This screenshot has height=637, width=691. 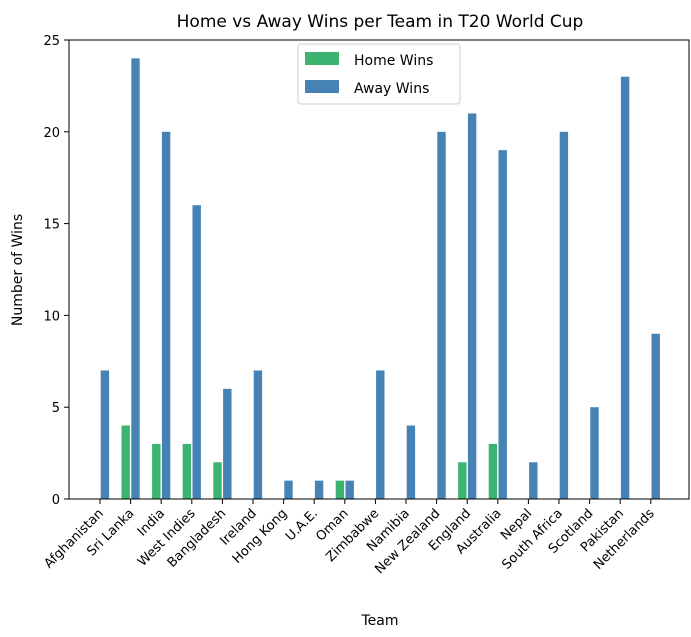 I want to click on bar-home-wins-bangladesh, so click(x=217, y=480).